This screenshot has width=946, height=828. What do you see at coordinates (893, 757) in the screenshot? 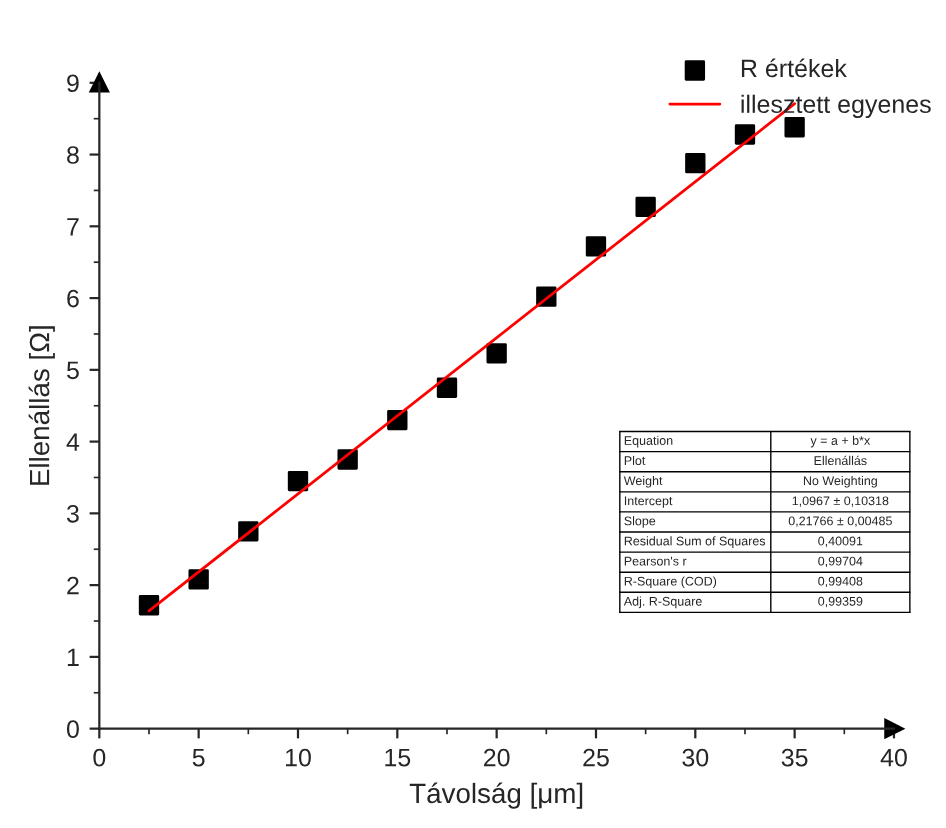
I see `x-tick-label: 40` at bounding box center [893, 757].